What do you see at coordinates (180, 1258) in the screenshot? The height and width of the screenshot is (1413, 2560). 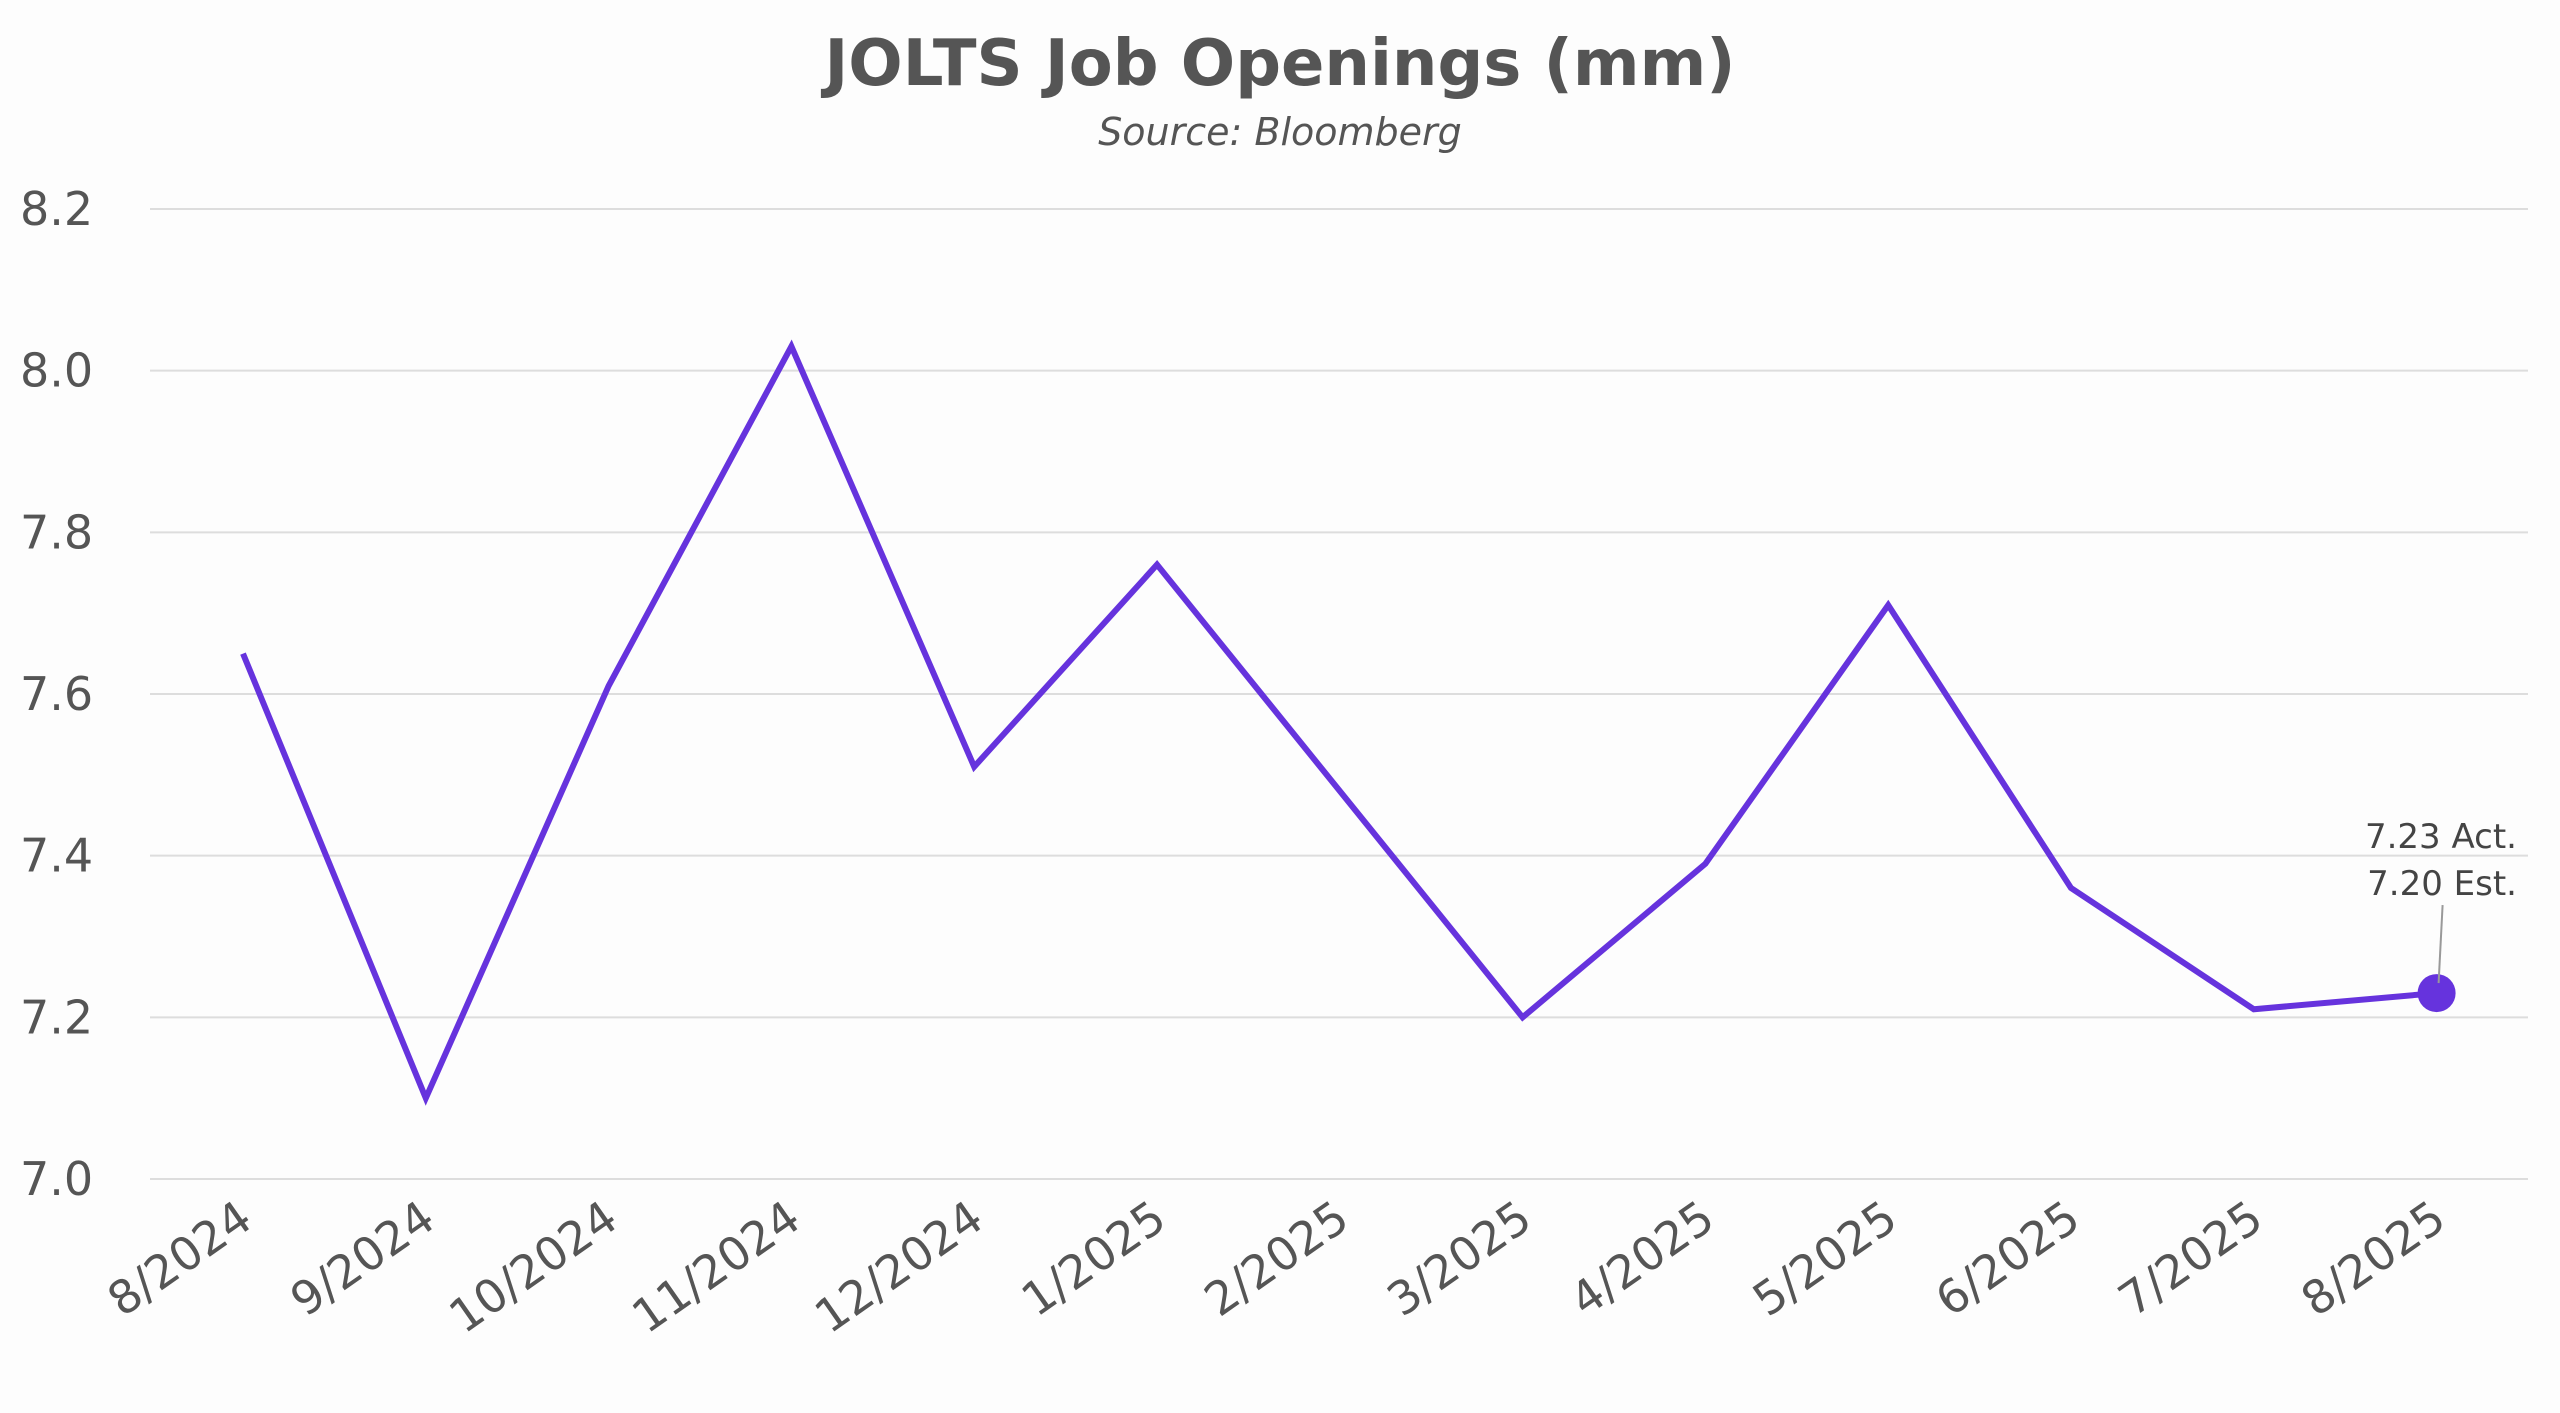 I see `x-tick-label: 8/2024` at bounding box center [180, 1258].